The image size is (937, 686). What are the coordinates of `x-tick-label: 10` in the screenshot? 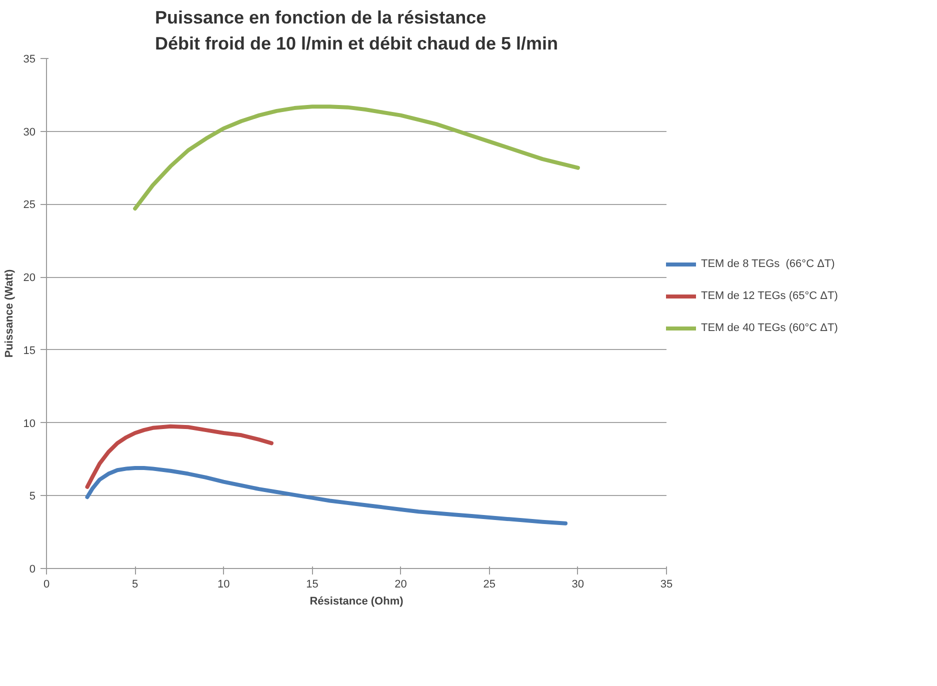 It's located at (224, 584).